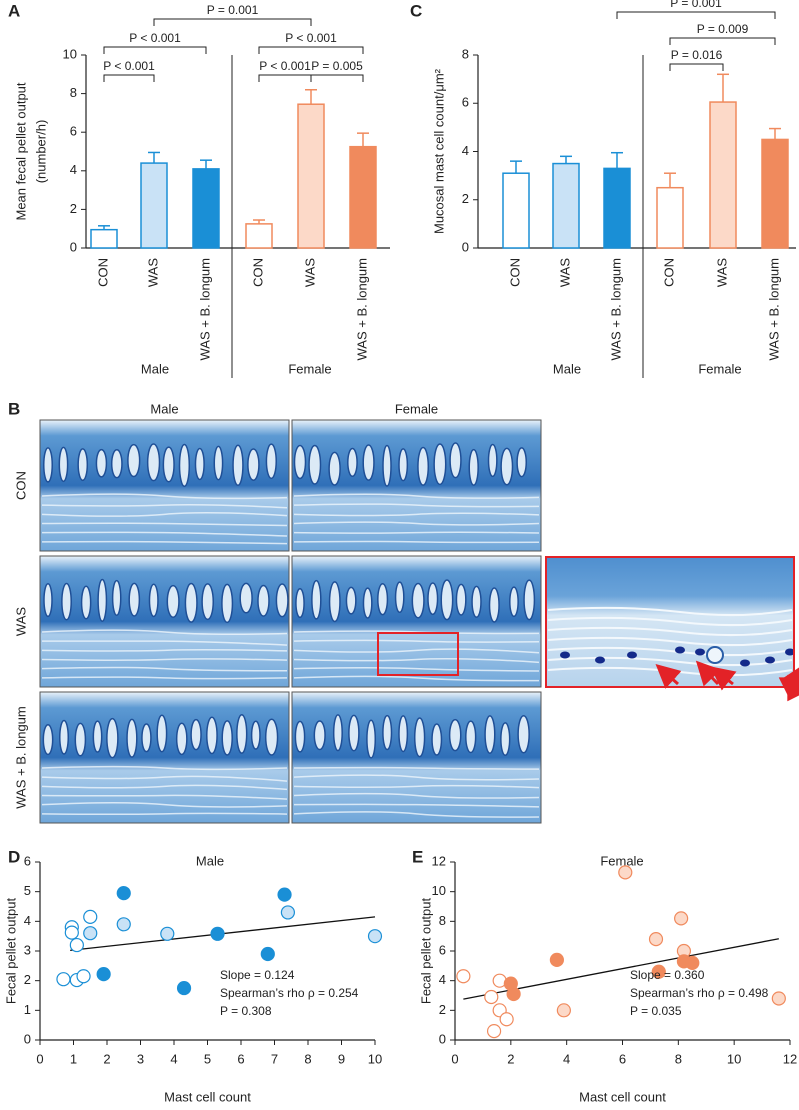  Describe the element at coordinates (567, 368) in the screenshot. I see `group-label: Male` at that location.